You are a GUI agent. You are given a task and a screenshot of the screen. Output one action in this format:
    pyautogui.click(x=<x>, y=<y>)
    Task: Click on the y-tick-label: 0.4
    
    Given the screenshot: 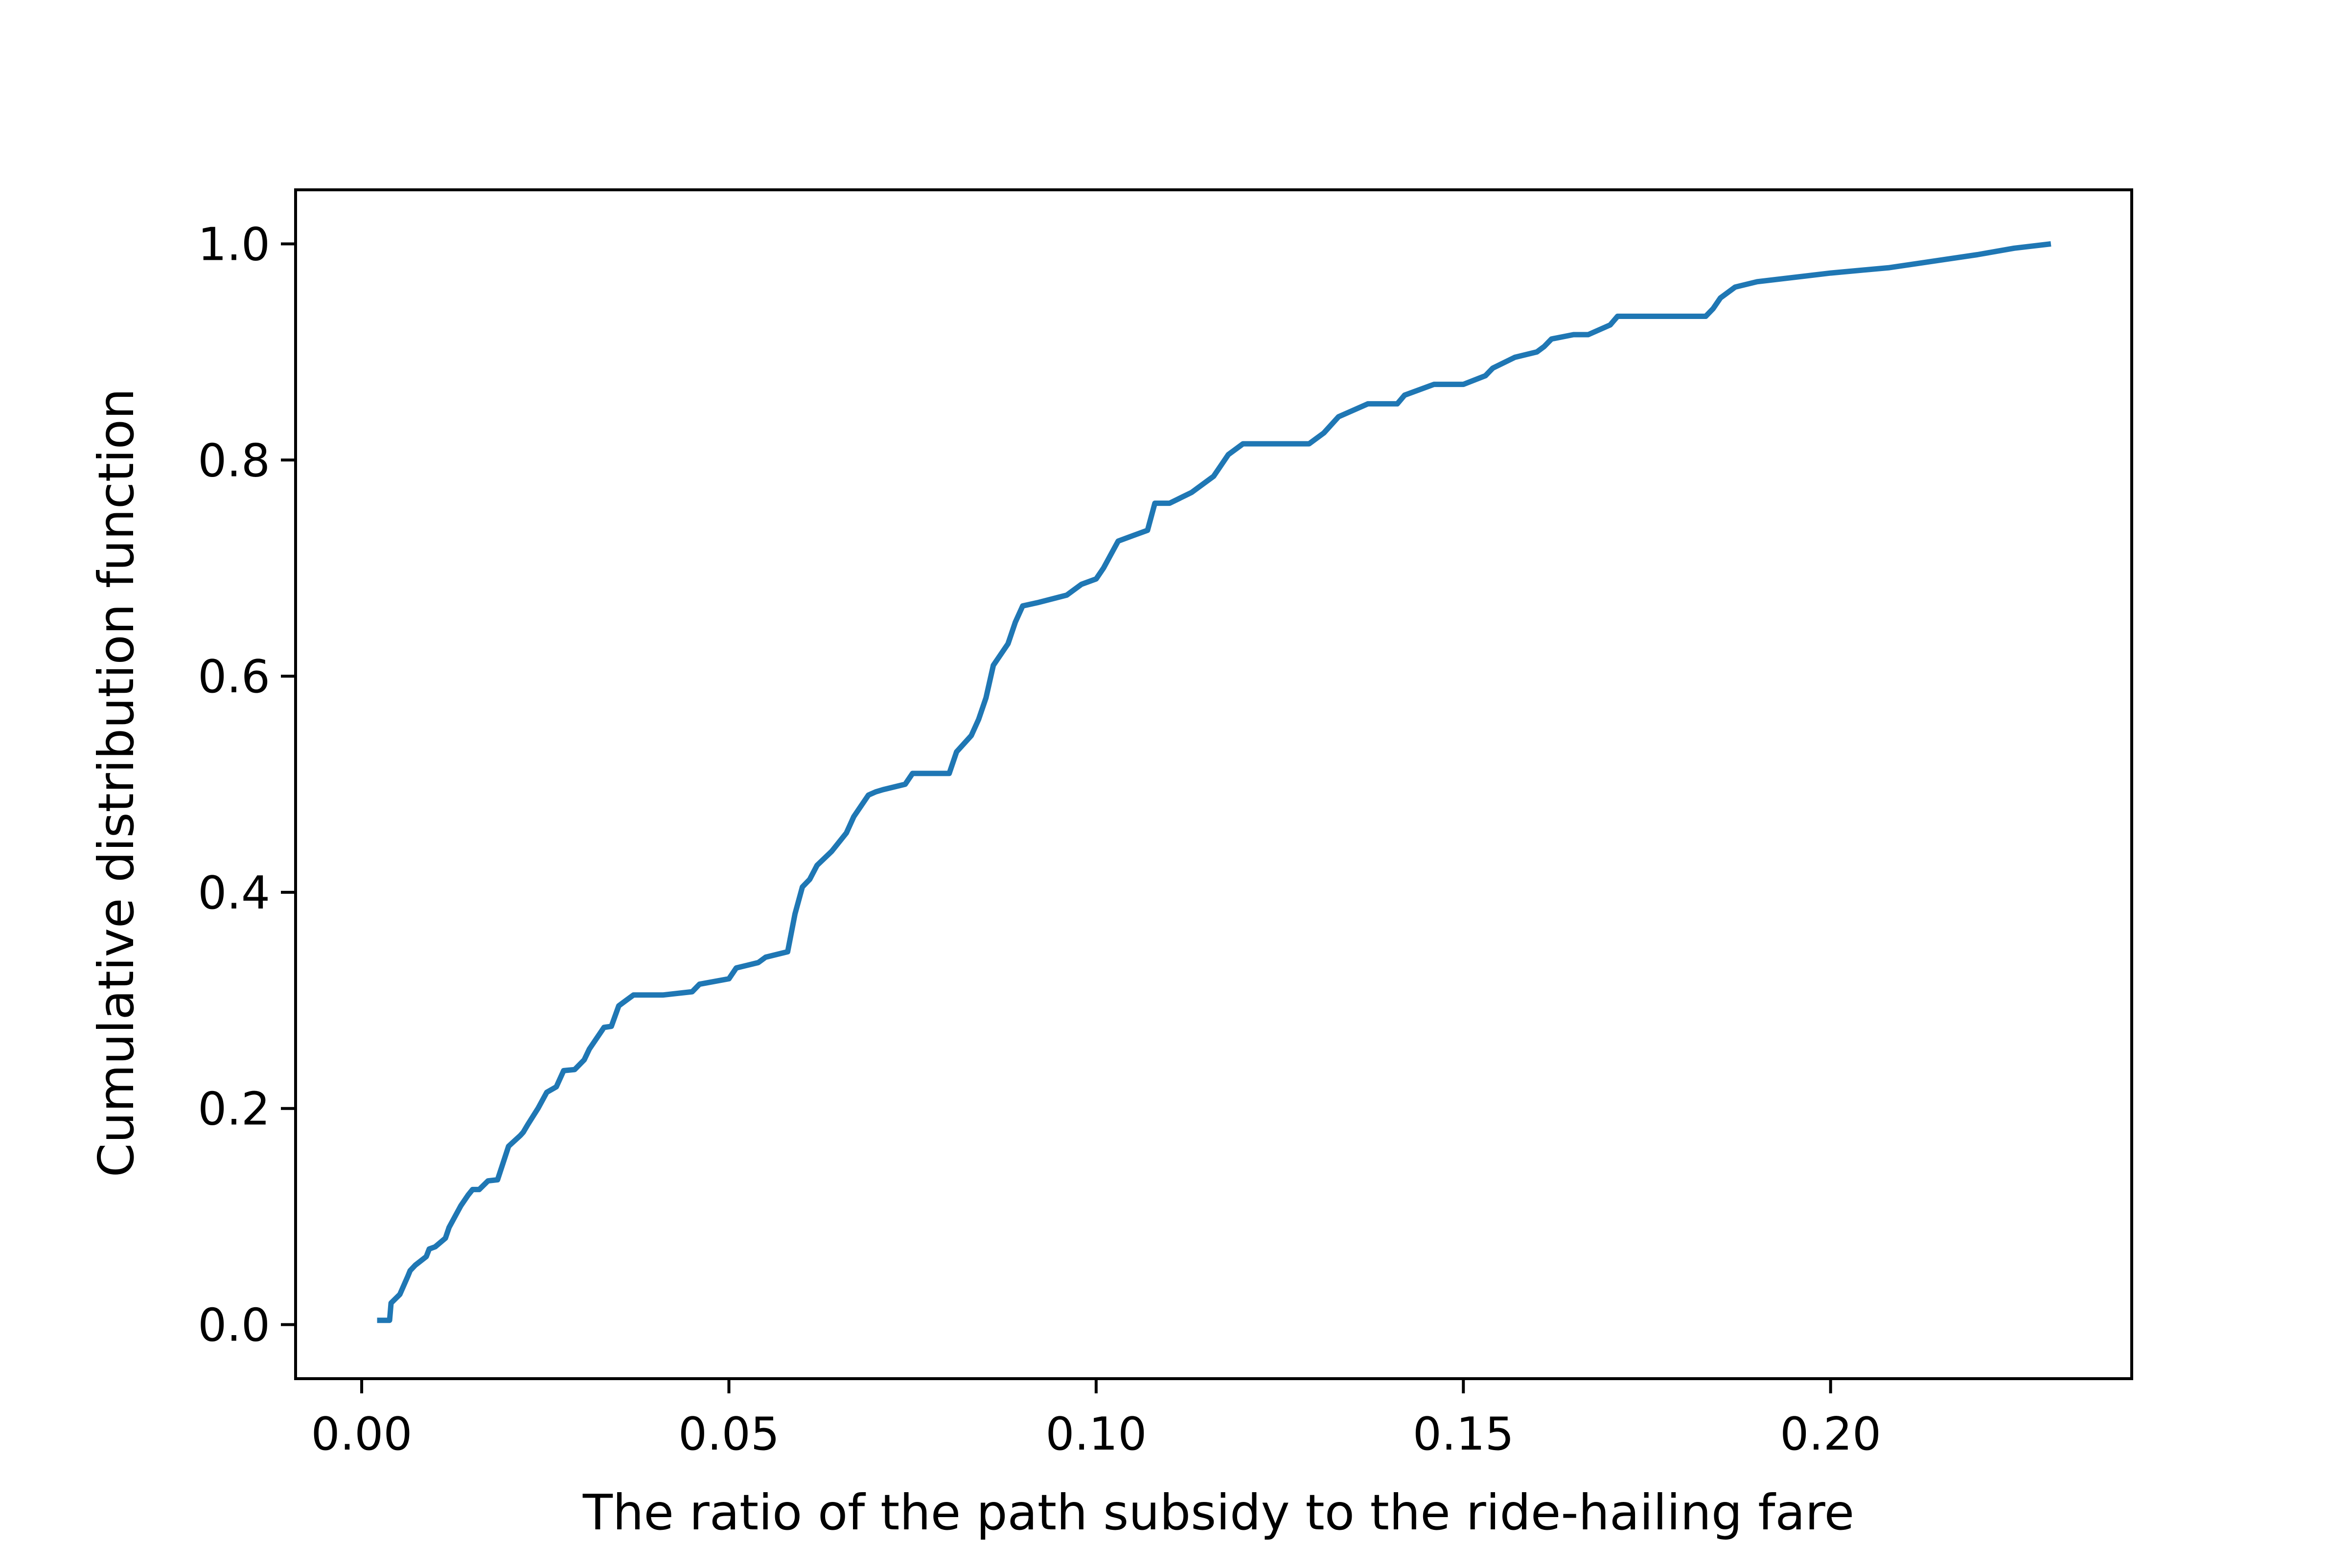 What is the action you would take?
    pyautogui.click(x=234, y=892)
    